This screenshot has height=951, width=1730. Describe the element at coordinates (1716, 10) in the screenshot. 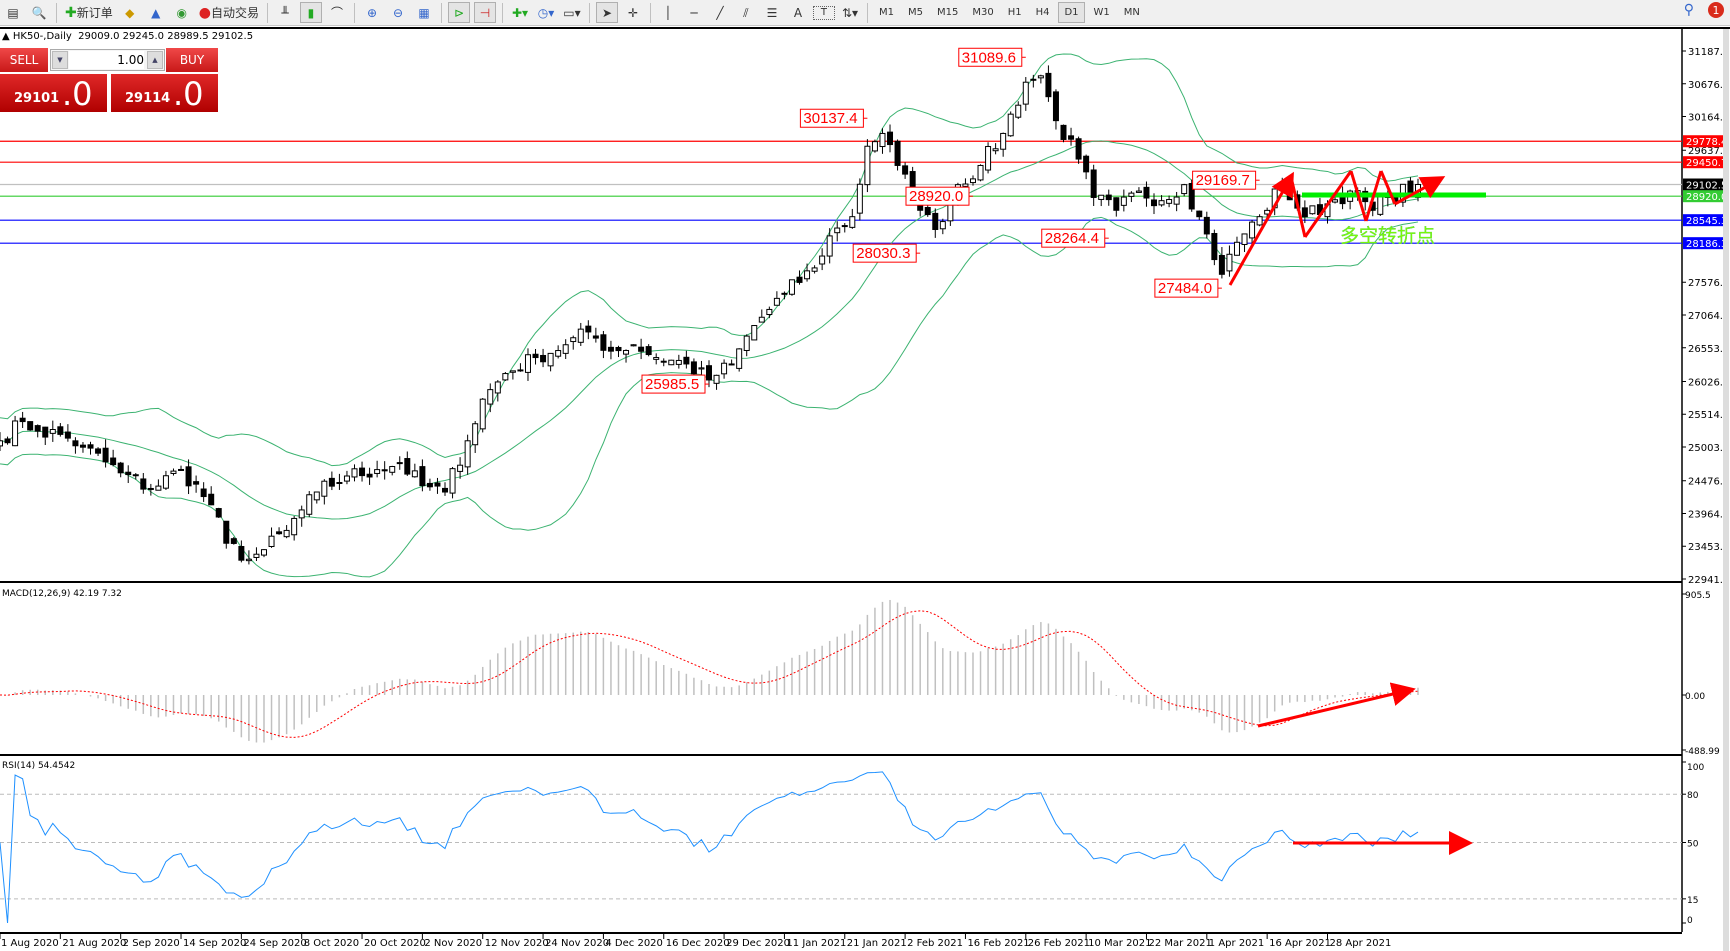

I see `notification-badge: 1` at that location.